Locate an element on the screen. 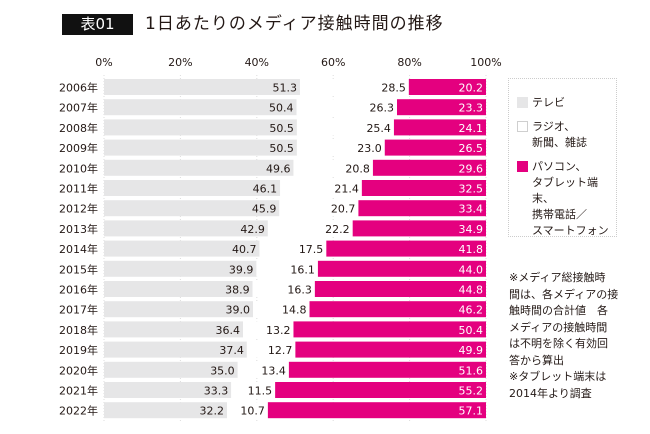  value-label: 24.1 is located at coordinates (471, 128).